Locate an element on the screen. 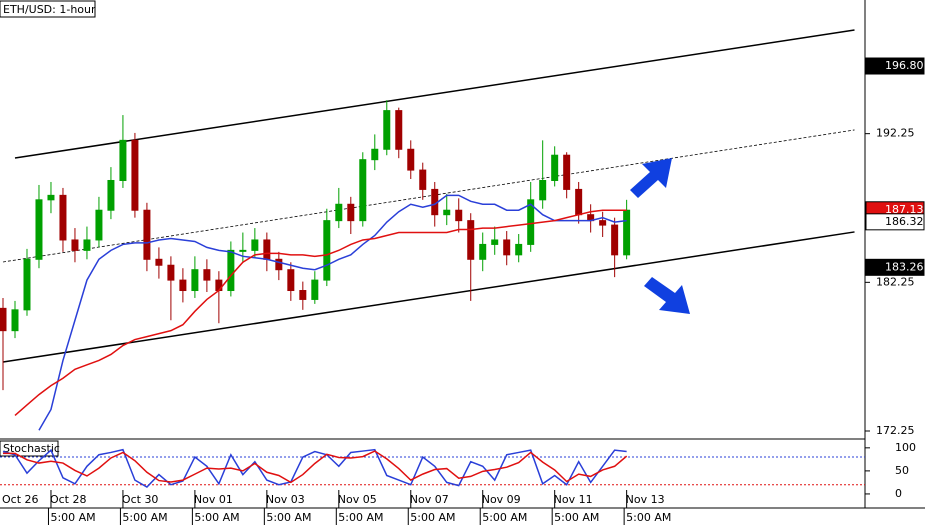 The image size is (925, 525). chart-title: ETH/USD: 1-hour is located at coordinates (49, 9).